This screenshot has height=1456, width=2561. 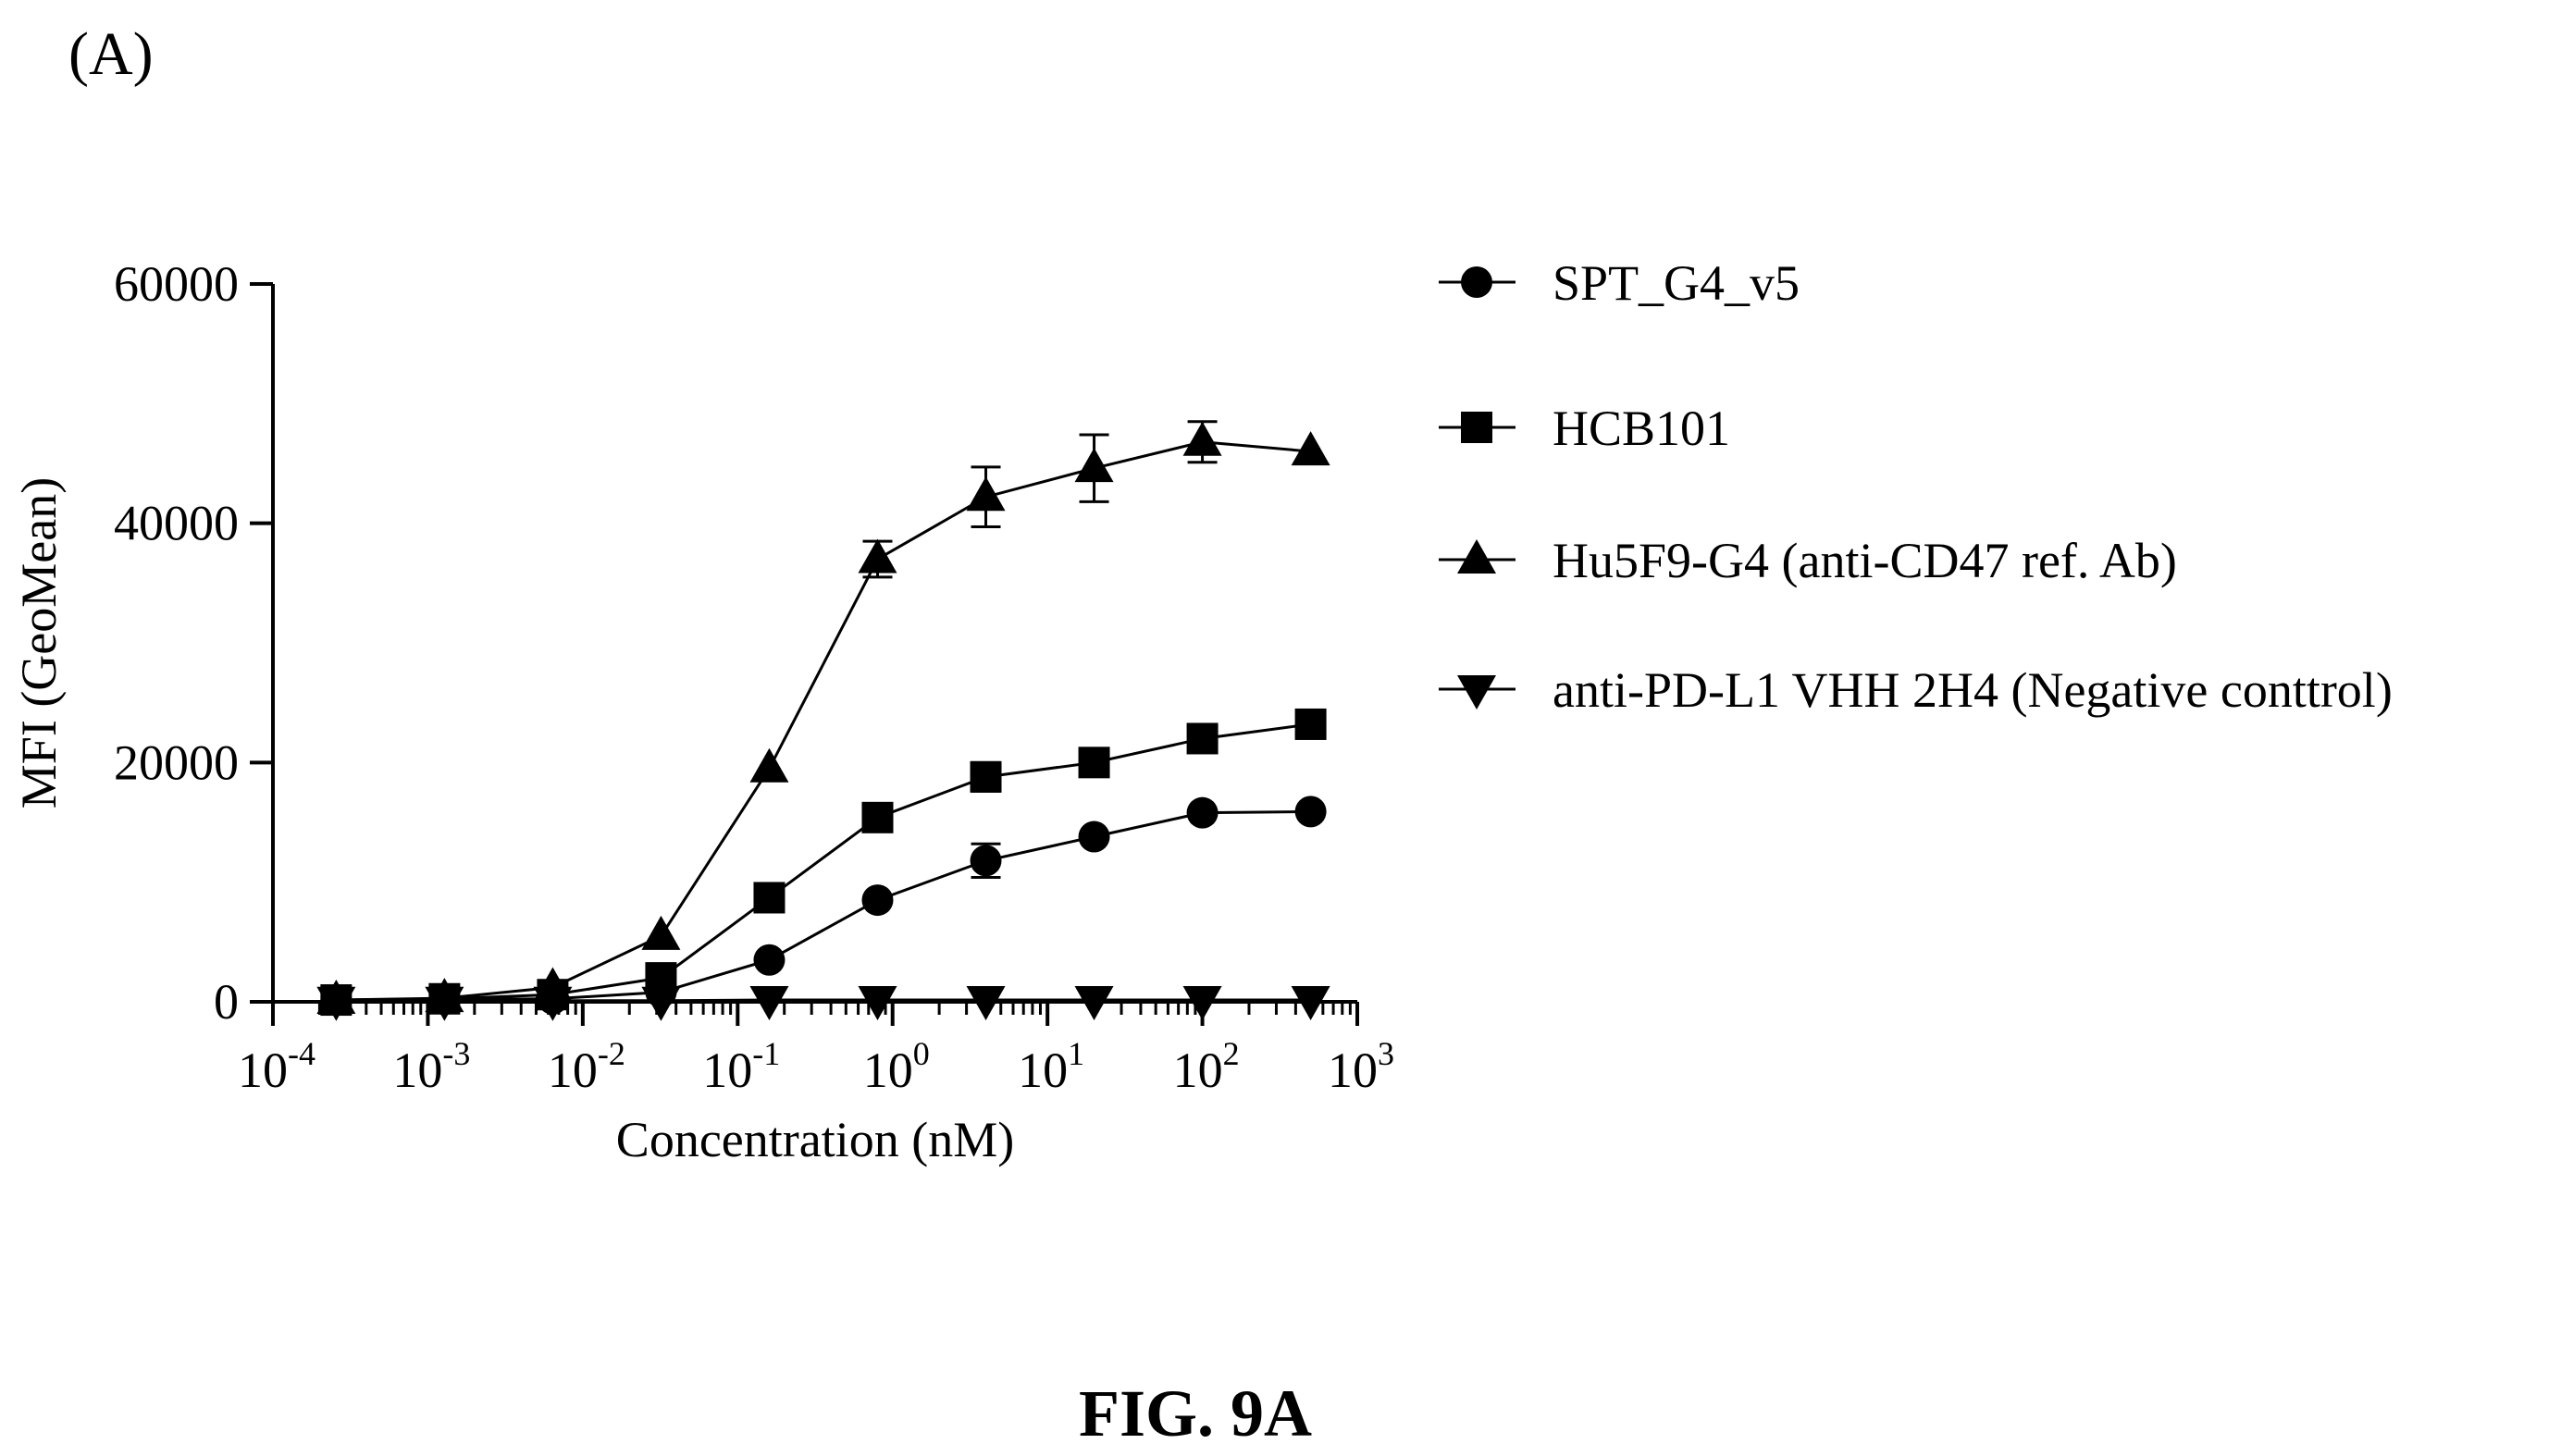 I want to click on series-triangle-down, so click(x=823, y=1004).